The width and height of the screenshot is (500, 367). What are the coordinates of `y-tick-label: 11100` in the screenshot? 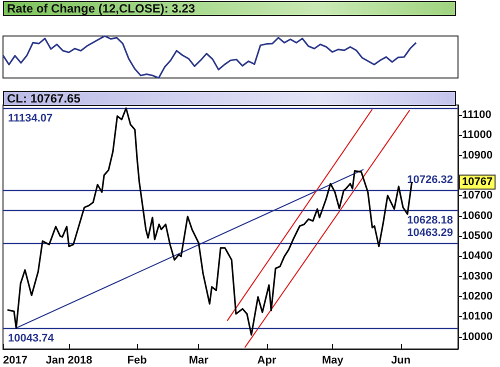 It's located at (477, 115).